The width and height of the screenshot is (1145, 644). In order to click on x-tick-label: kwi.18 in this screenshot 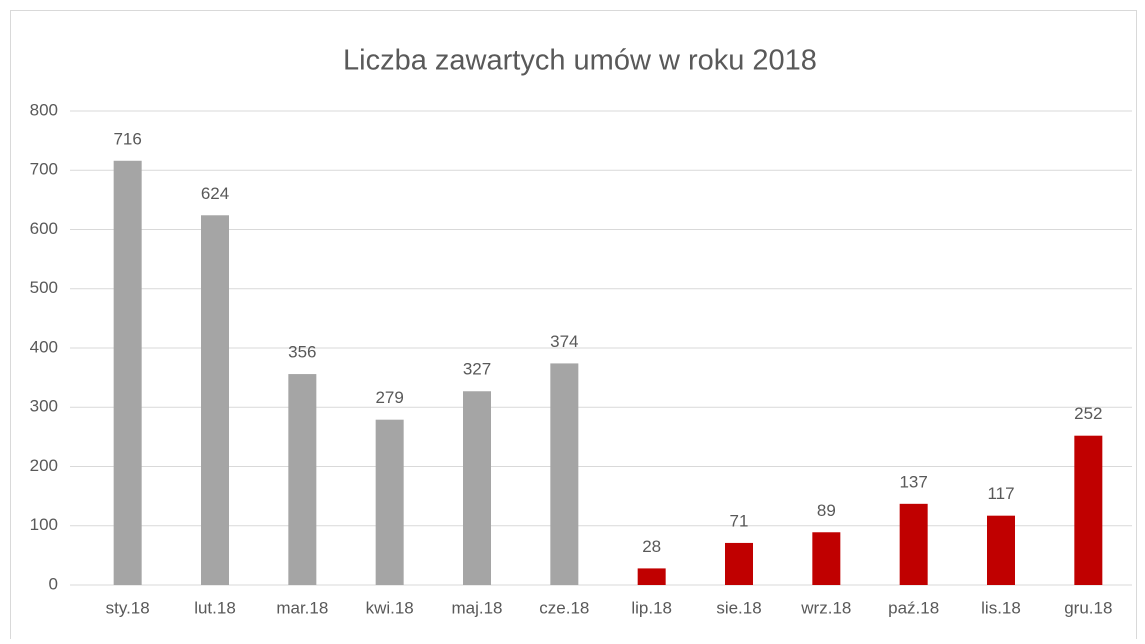, I will do `click(390, 607)`.